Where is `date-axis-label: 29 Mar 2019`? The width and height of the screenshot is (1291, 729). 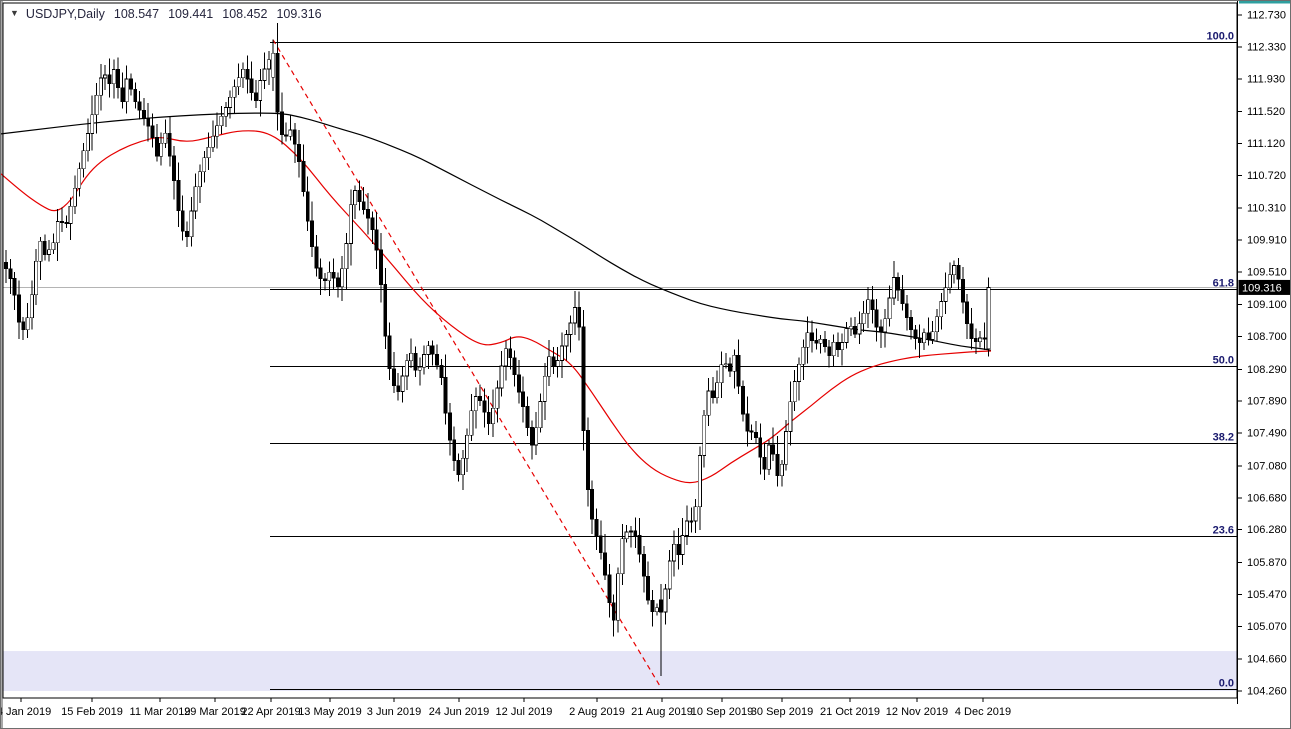
date-axis-label: 29 Mar 2019 is located at coordinates (215, 712).